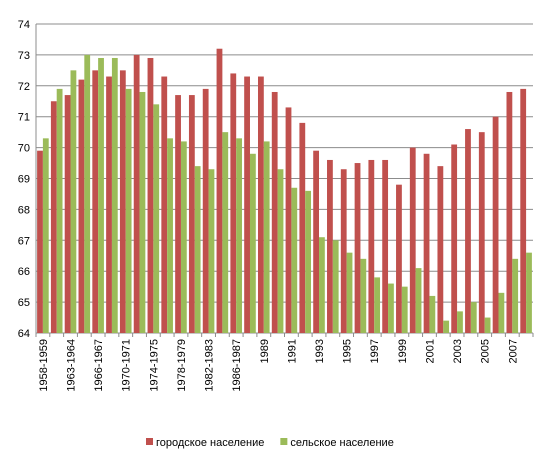 This screenshot has width=544, height=471. I want to click on y-tick-label: 70, so click(24, 149).